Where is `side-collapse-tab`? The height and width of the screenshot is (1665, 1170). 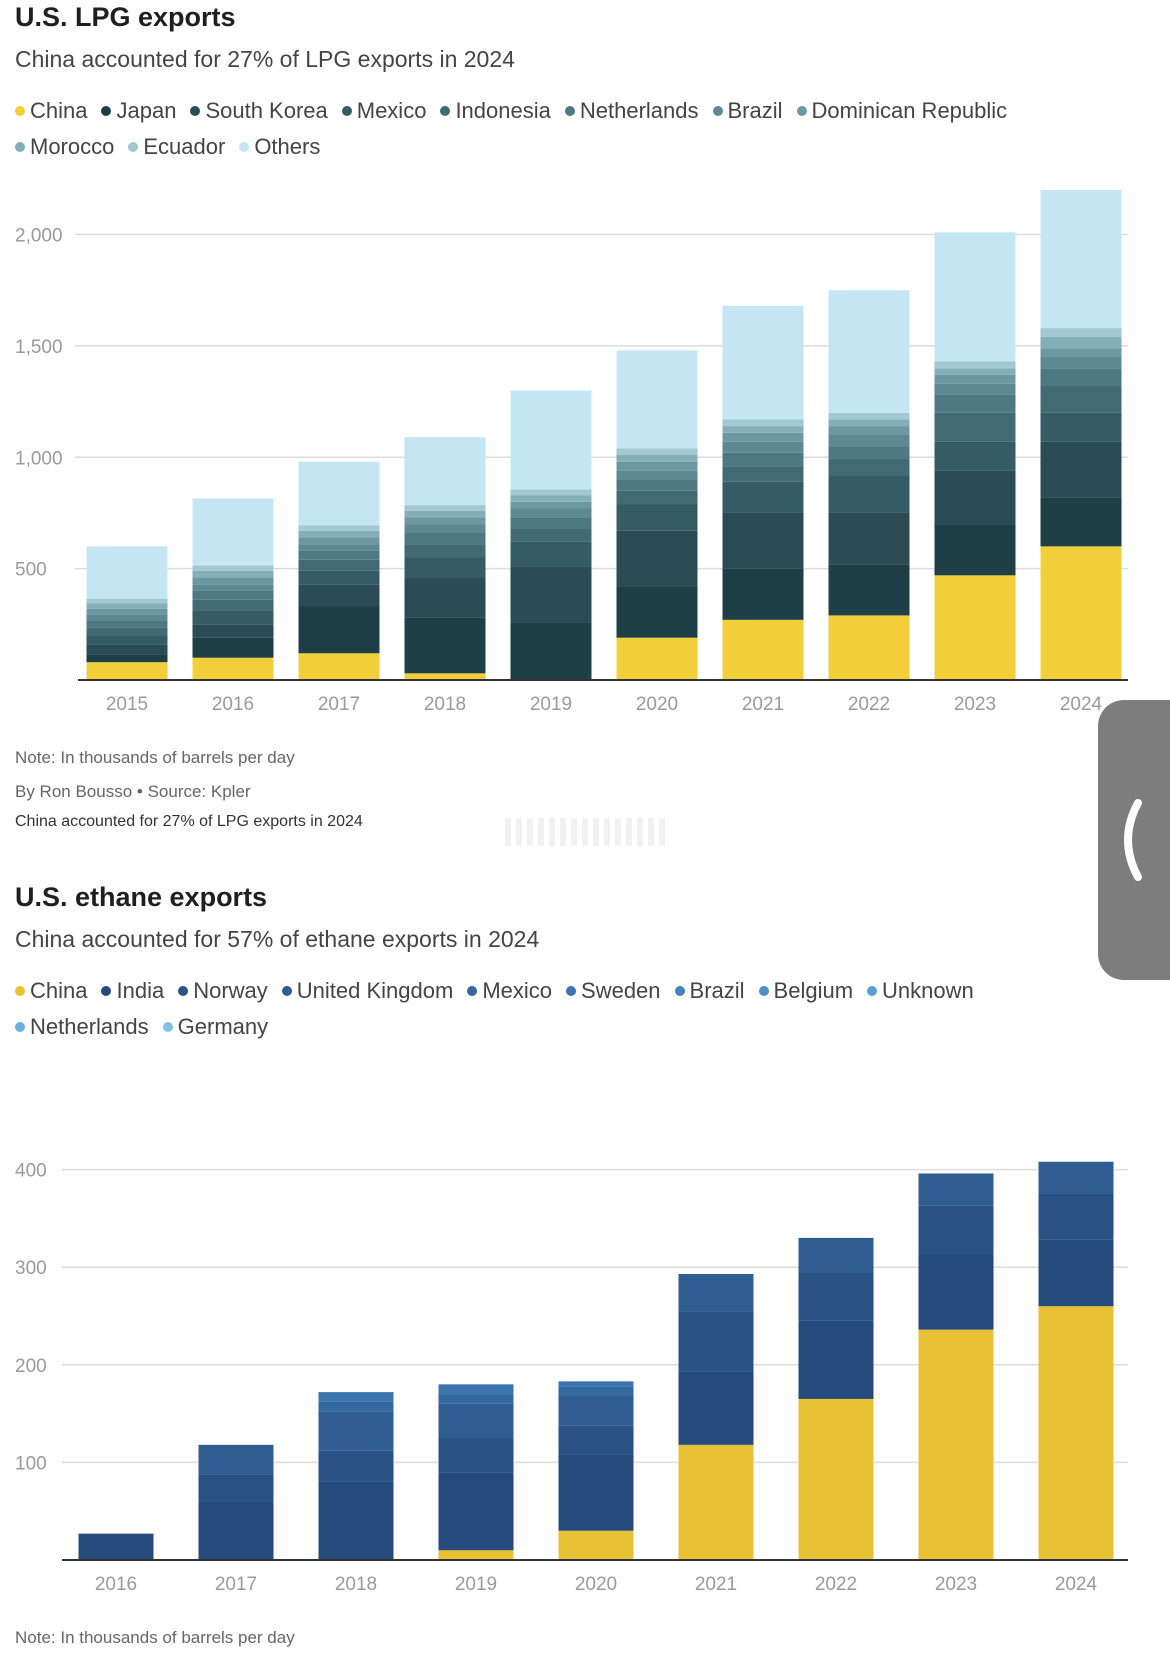 side-collapse-tab is located at coordinates (1134, 840).